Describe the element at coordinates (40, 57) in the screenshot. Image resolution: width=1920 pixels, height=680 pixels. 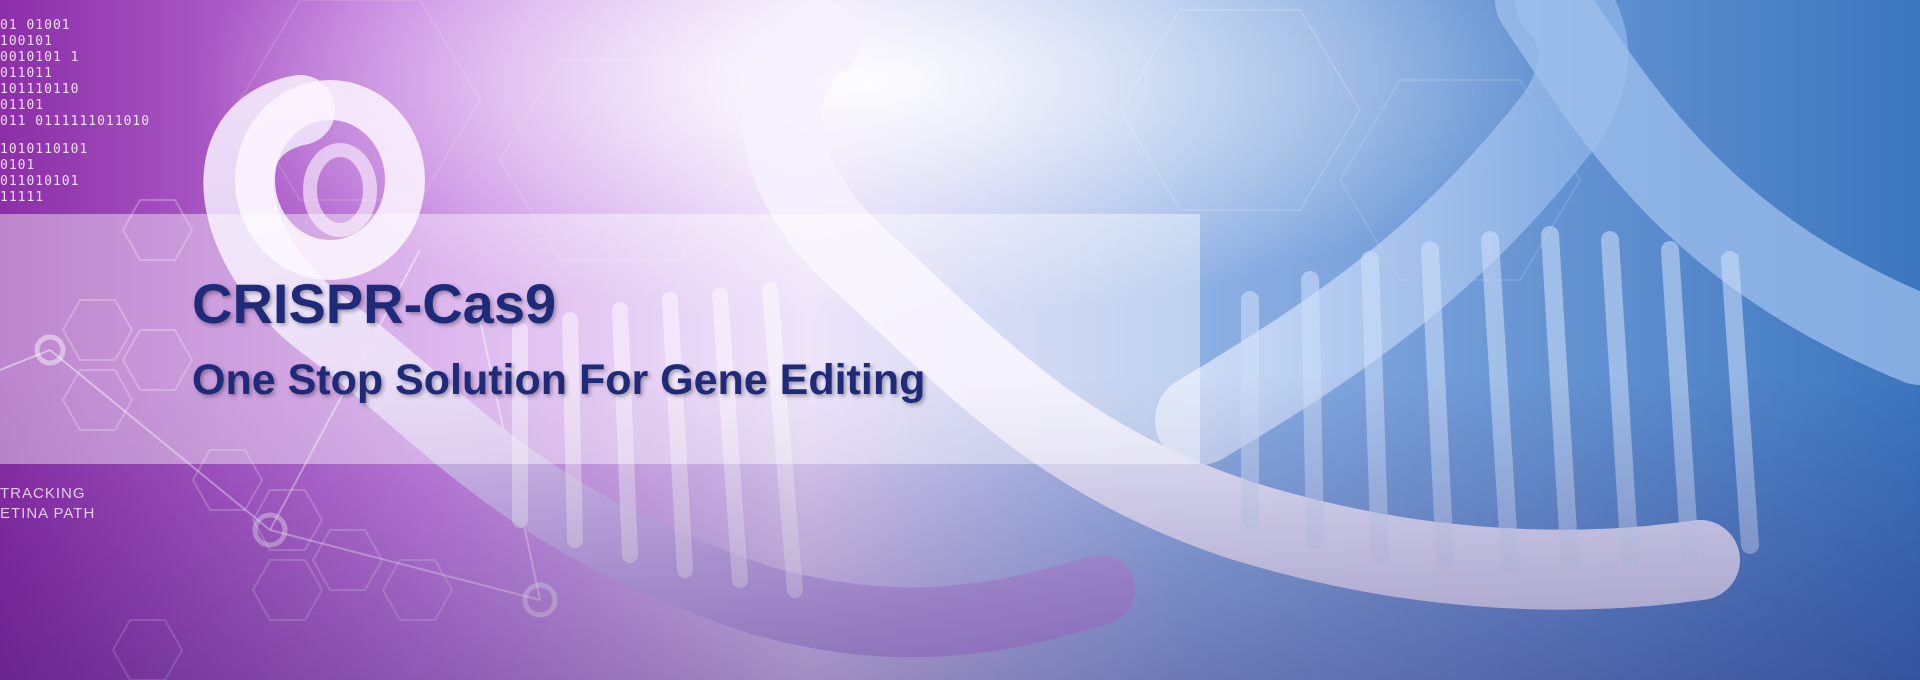
I see `binary-line: 0010101 1` at that location.